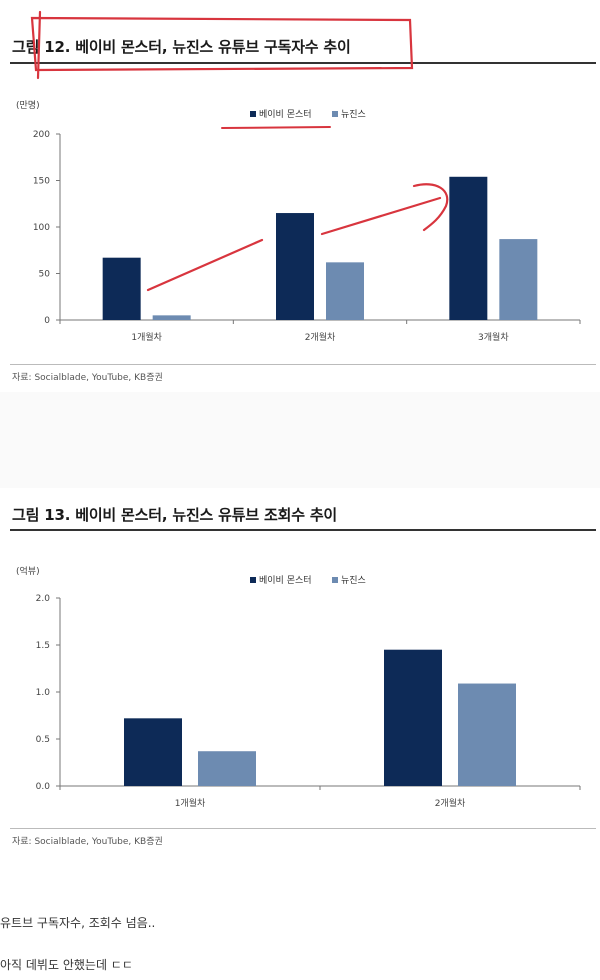 Image resolution: width=600 pixels, height=980 pixels. I want to click on y-tick-label: 1.0, so click(43, 693).